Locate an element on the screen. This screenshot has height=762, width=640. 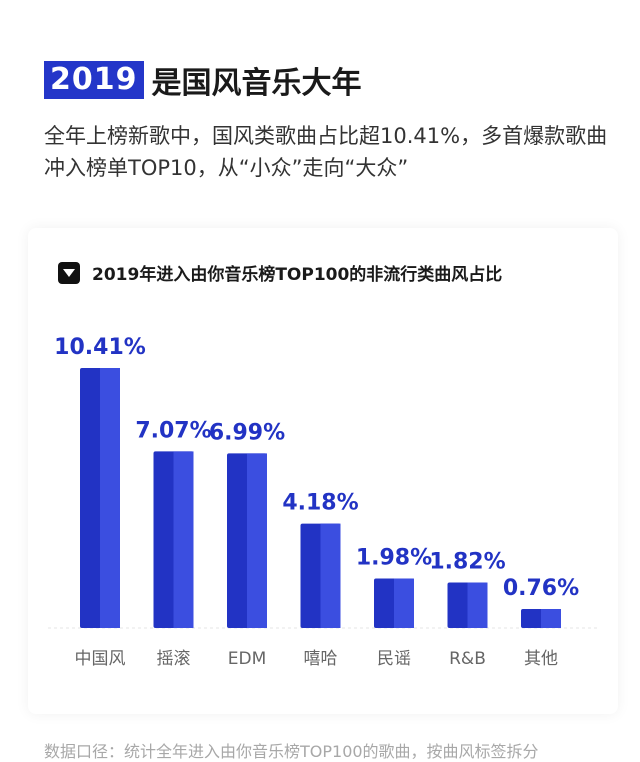
category-label: EDM is located at coordinates (247, 659).